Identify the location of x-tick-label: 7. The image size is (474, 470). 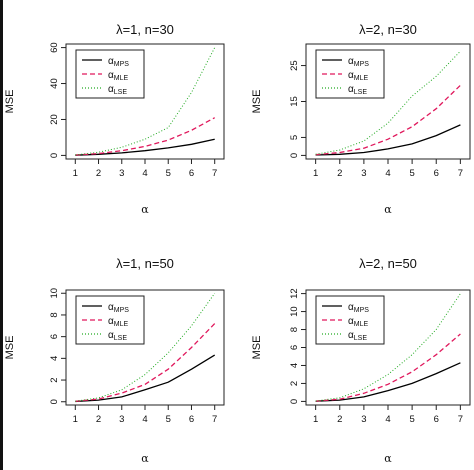
(460, 173).